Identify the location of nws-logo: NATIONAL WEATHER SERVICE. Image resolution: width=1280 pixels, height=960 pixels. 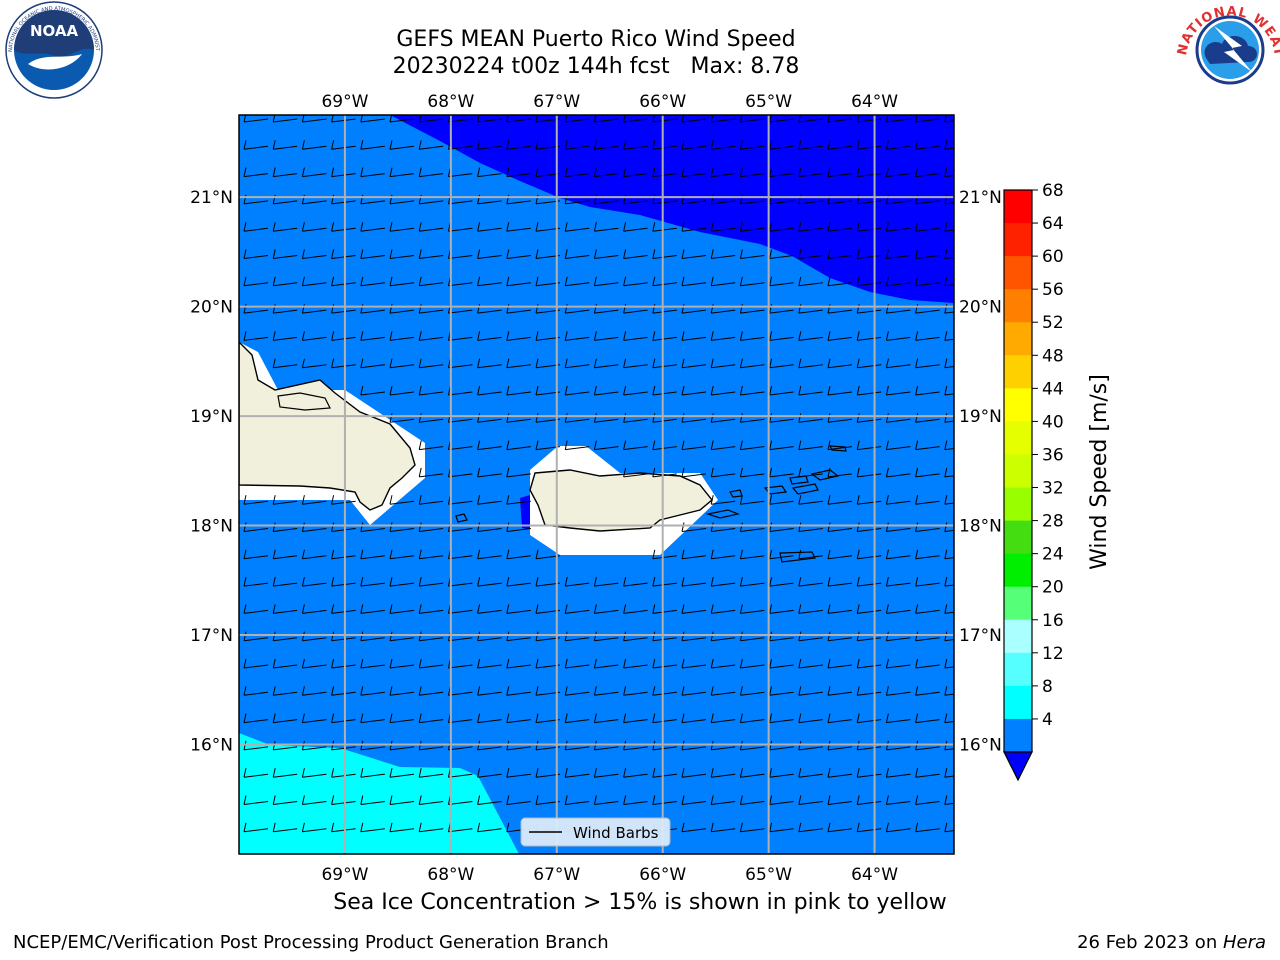
(640, 47).